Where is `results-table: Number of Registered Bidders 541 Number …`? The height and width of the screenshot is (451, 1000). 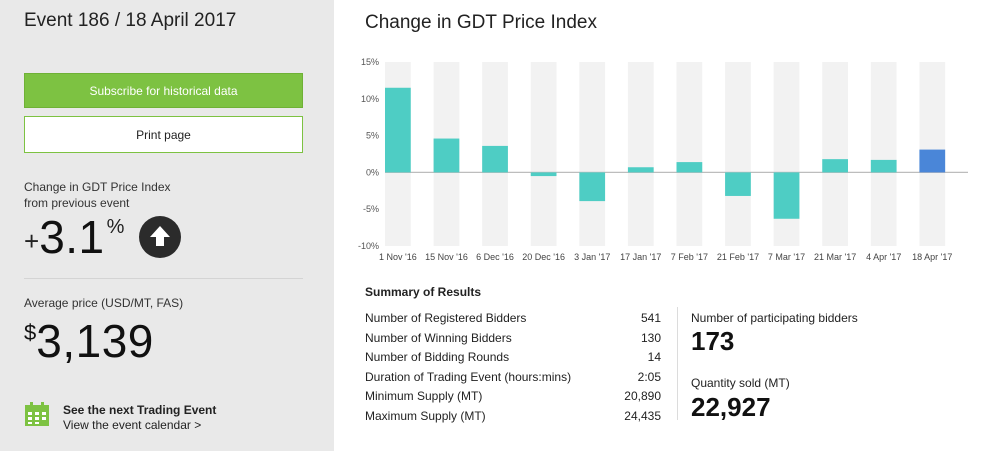 results-table: Number of Registered Bidders 541 Number … is located at coordinates (513, 368).